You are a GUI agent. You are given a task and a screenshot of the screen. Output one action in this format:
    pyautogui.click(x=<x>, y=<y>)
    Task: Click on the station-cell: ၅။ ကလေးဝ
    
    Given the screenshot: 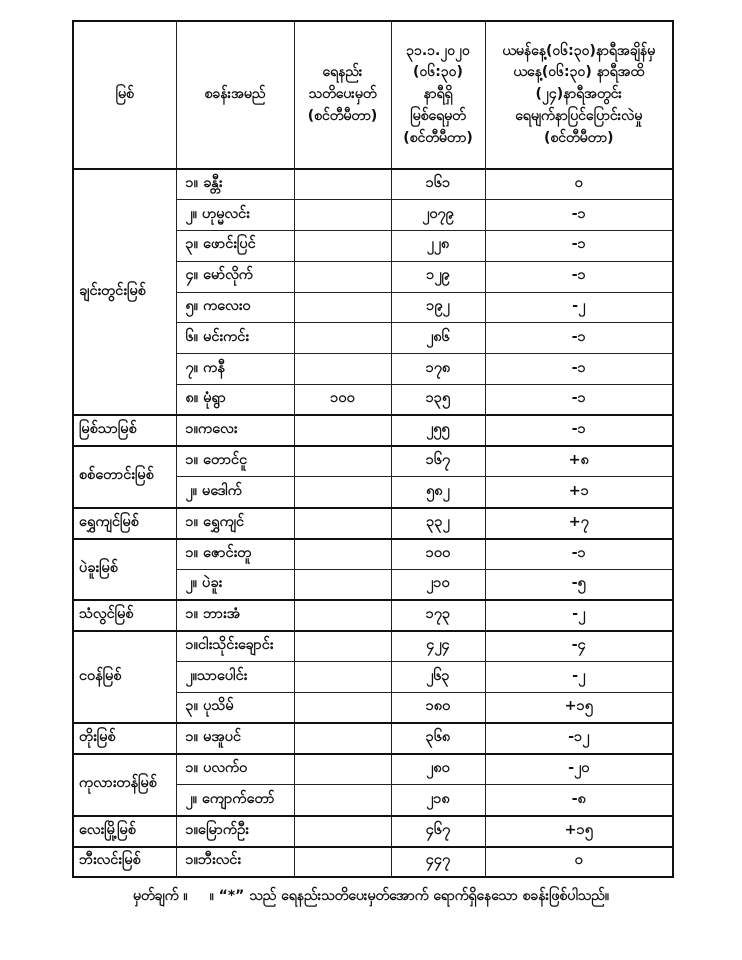 What is the action you would take?
    pyautogui.click(x=235, y=307)
    